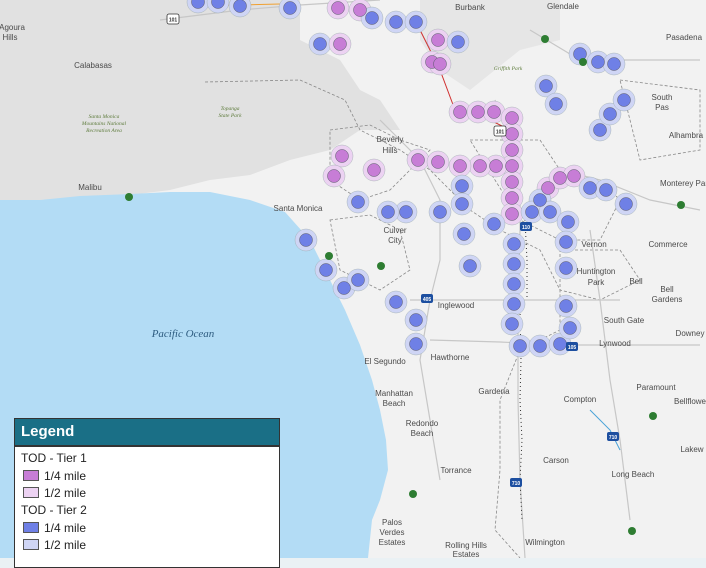 This screenshot has height=568, width=706. What do you see at coordinates (390, 139) in the screenshot?
I see `place-beverly: Beverly` at bounding box center [390, 139].